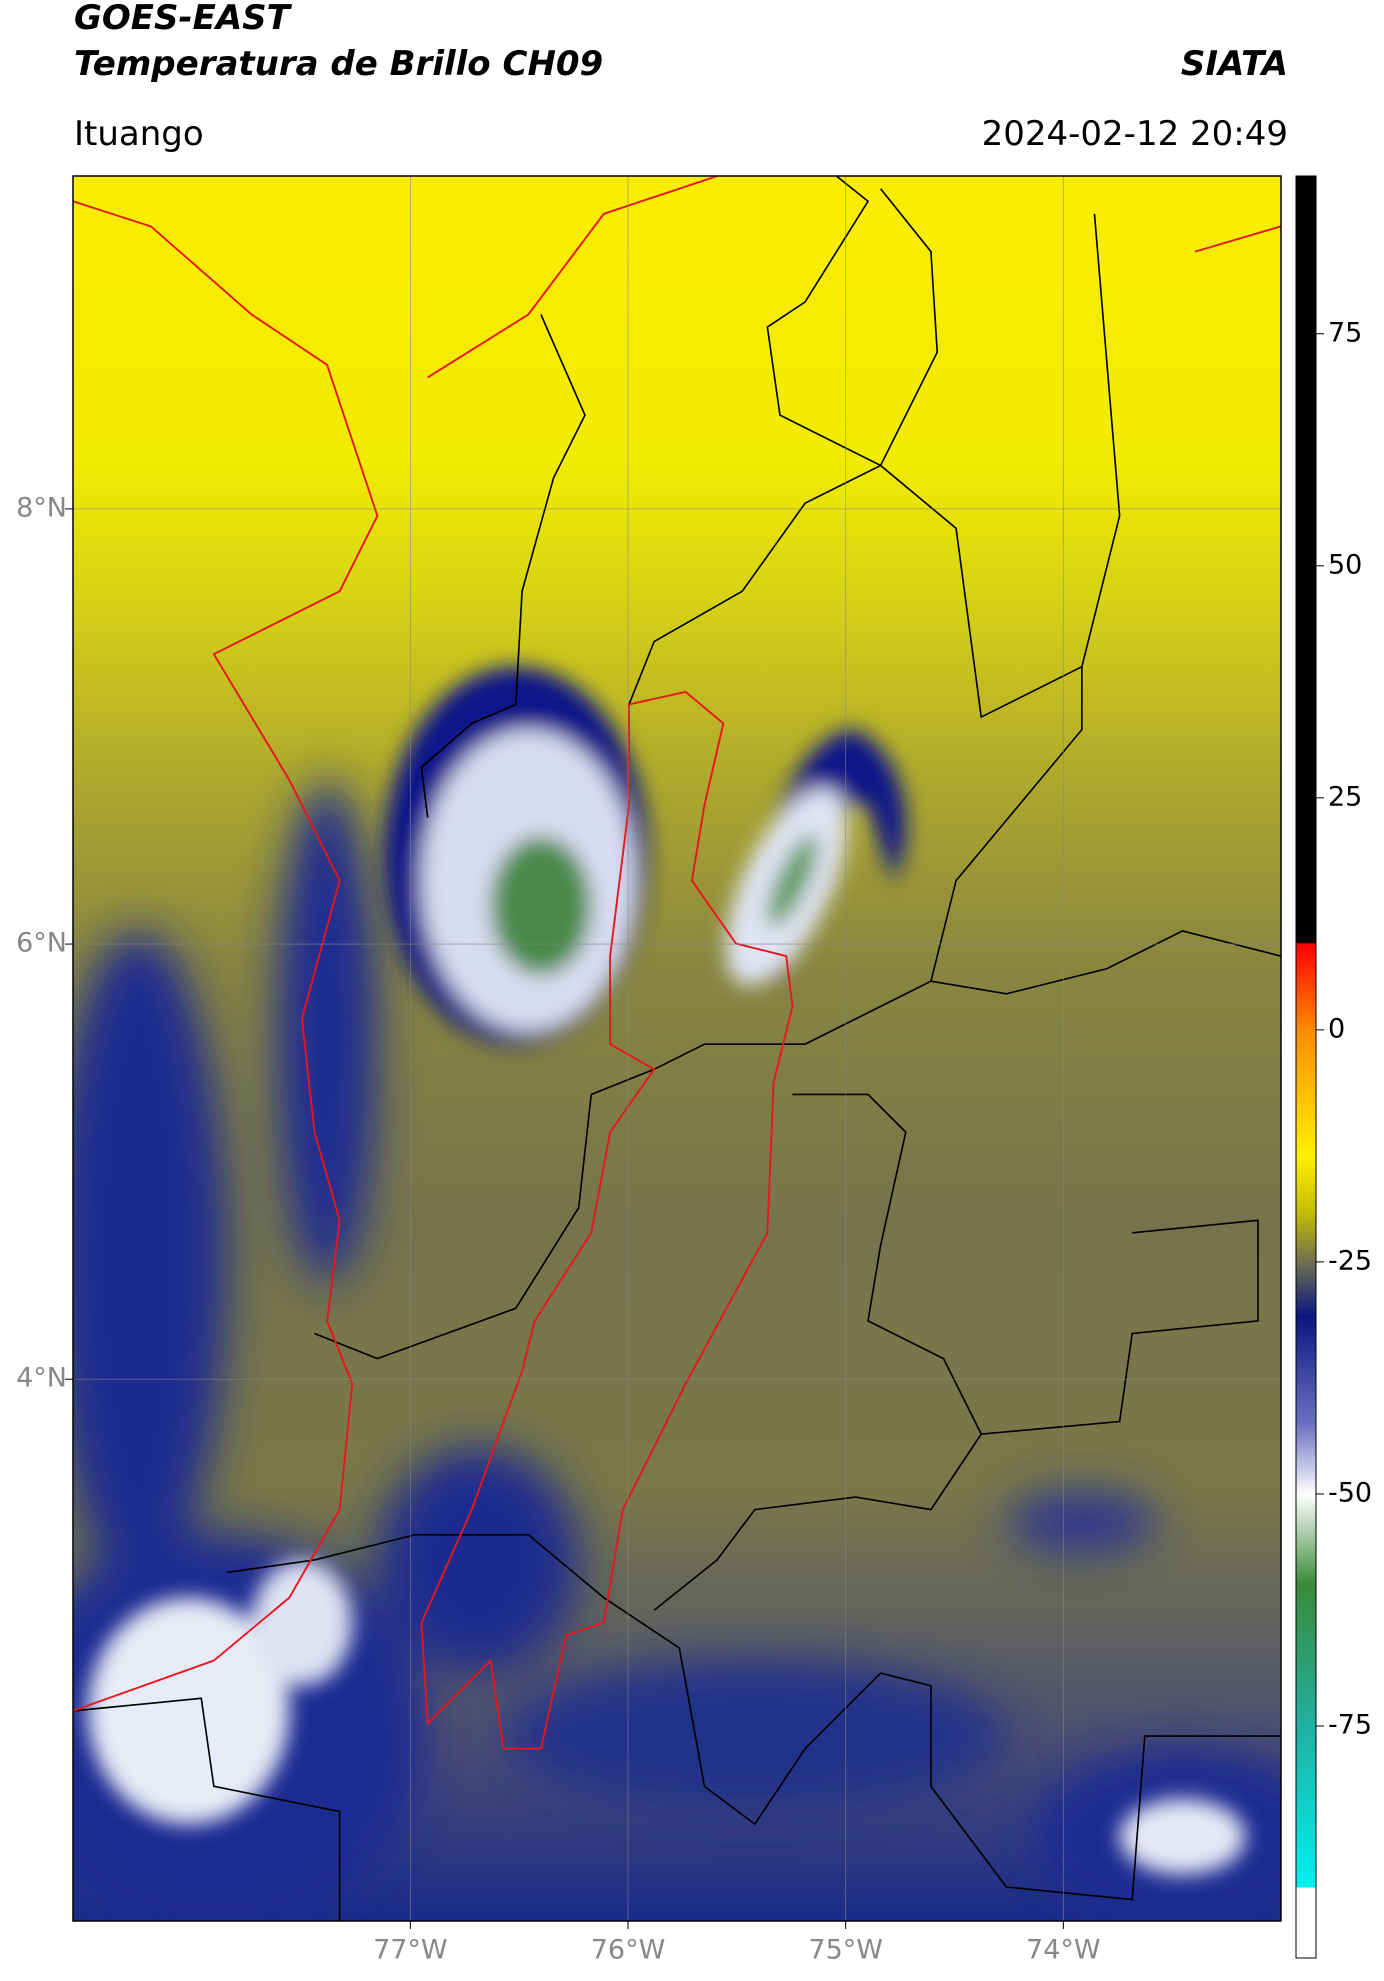 The image size is (1384, 1981). What do you see at coordinates (41, 1378) in the screenshot?
I see `y-tick-label: 4°N` at bounding box center [41, 1378].